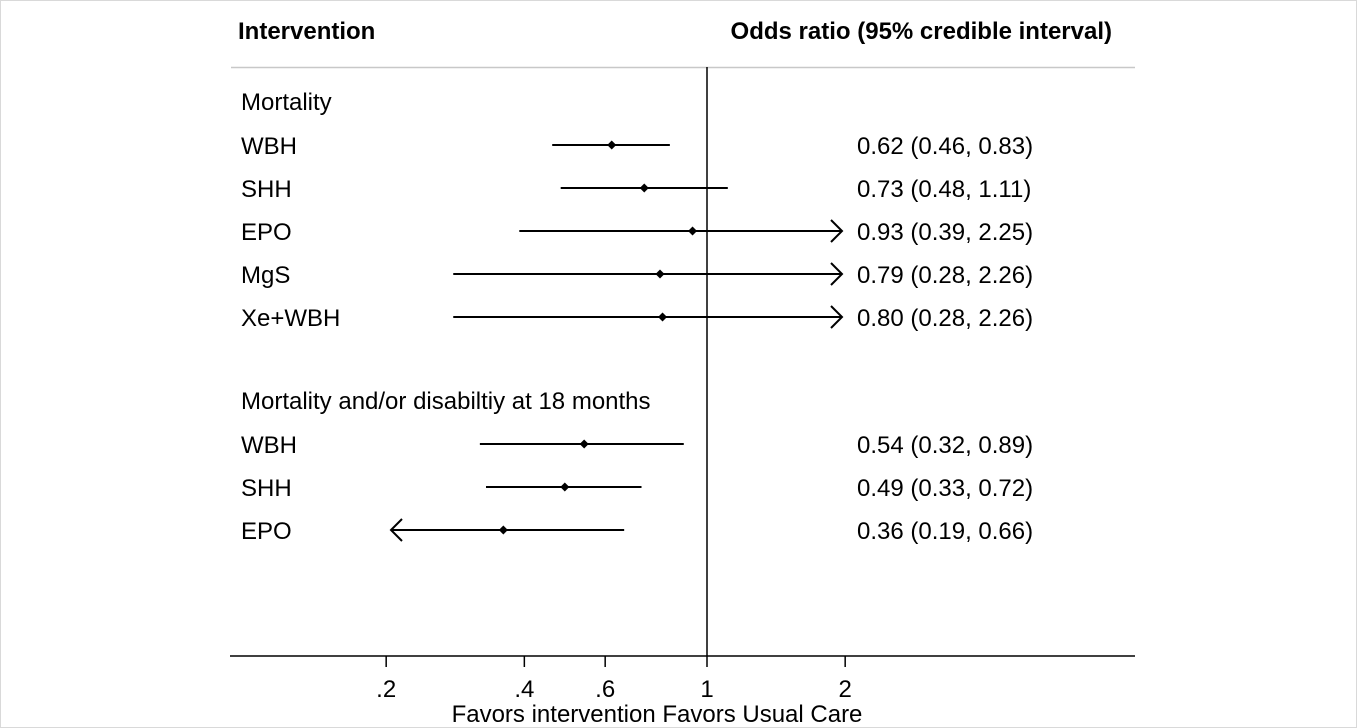 The image size is (1357, 728). Describe the element at coordinates (265, 275) in the screenshot. I see `row-label: MgS` at that location.